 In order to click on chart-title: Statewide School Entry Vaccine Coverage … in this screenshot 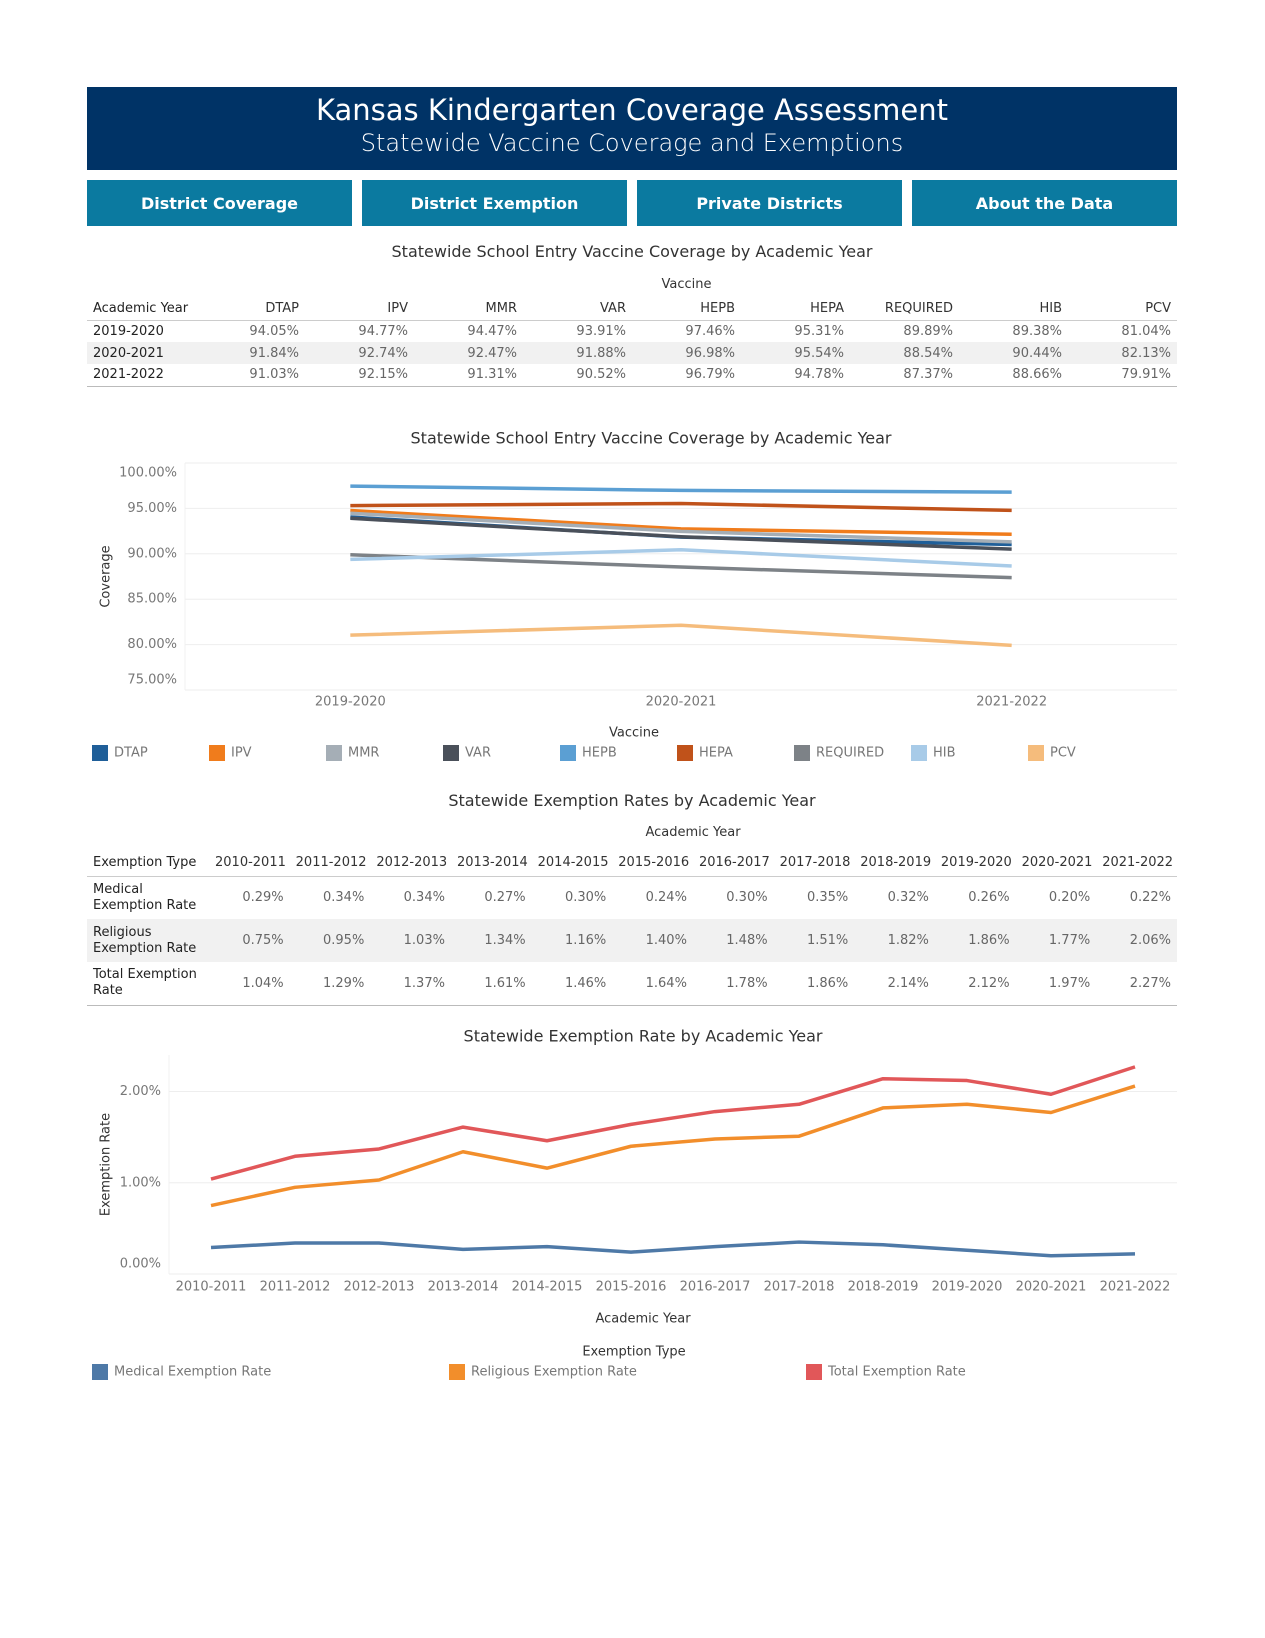, I will do `click(651, 438)`.